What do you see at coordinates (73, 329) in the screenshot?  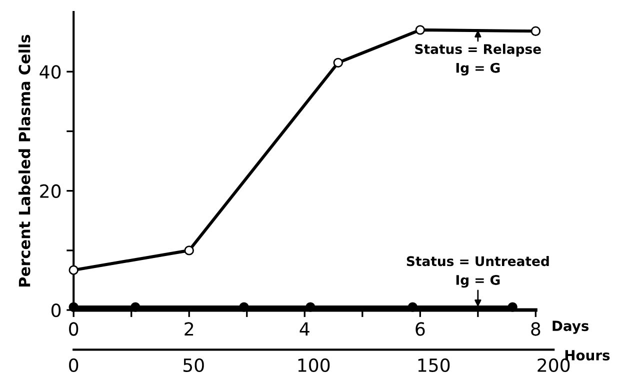 I see `x-tick-label: 0` at bounding box center [73, 329].